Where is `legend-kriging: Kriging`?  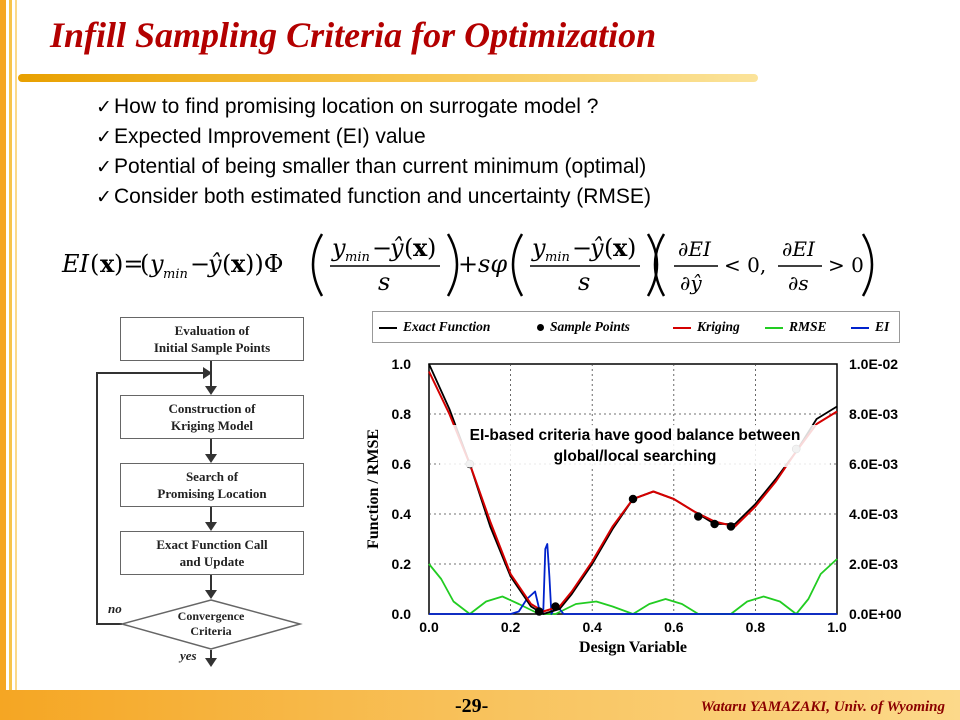 legend-kriging: Kriging is located at coordinates (706, 327).